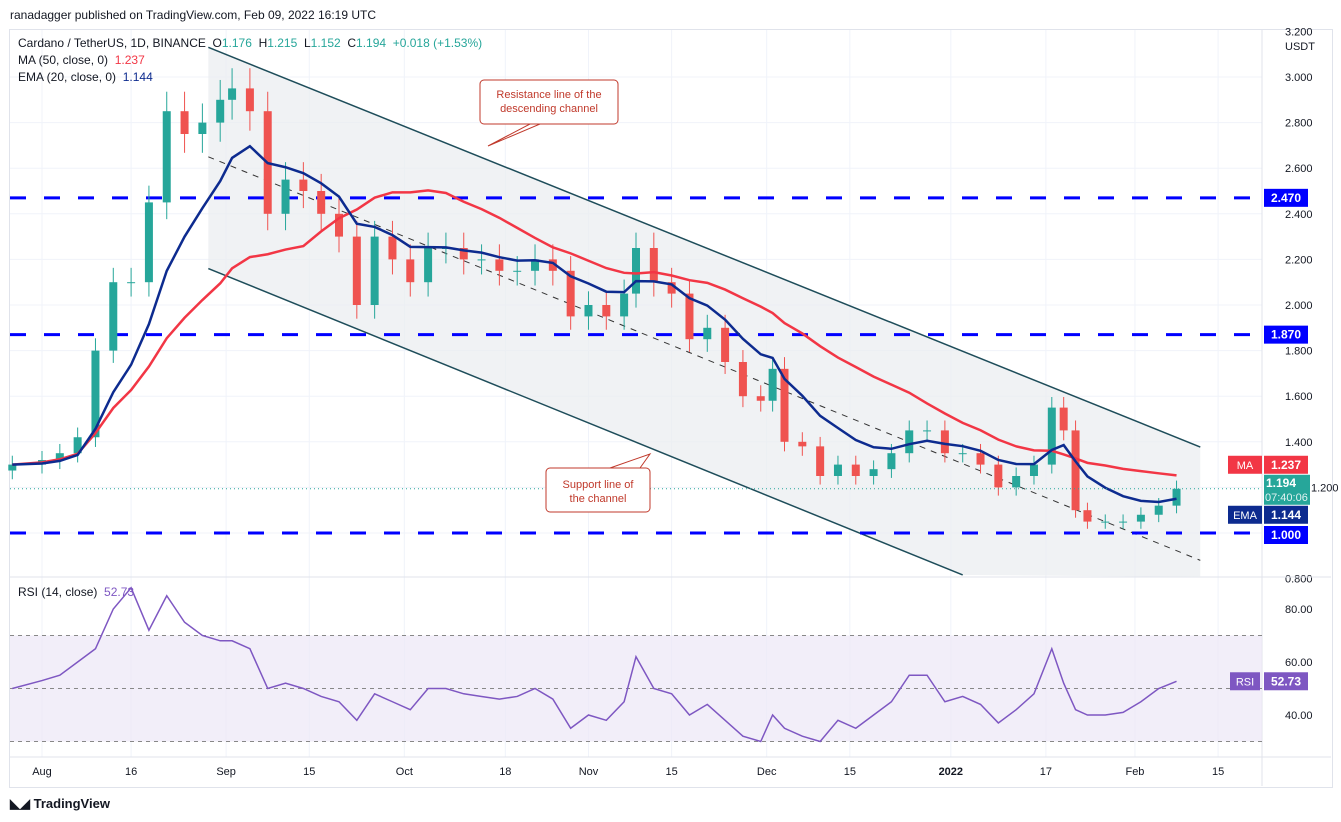 Image resolution: width=1341 pixels, height=822 pixels. Describe the element at coordinates (1134, 772) in the screenshot. I see `x-tick-label: Feb` at that location.